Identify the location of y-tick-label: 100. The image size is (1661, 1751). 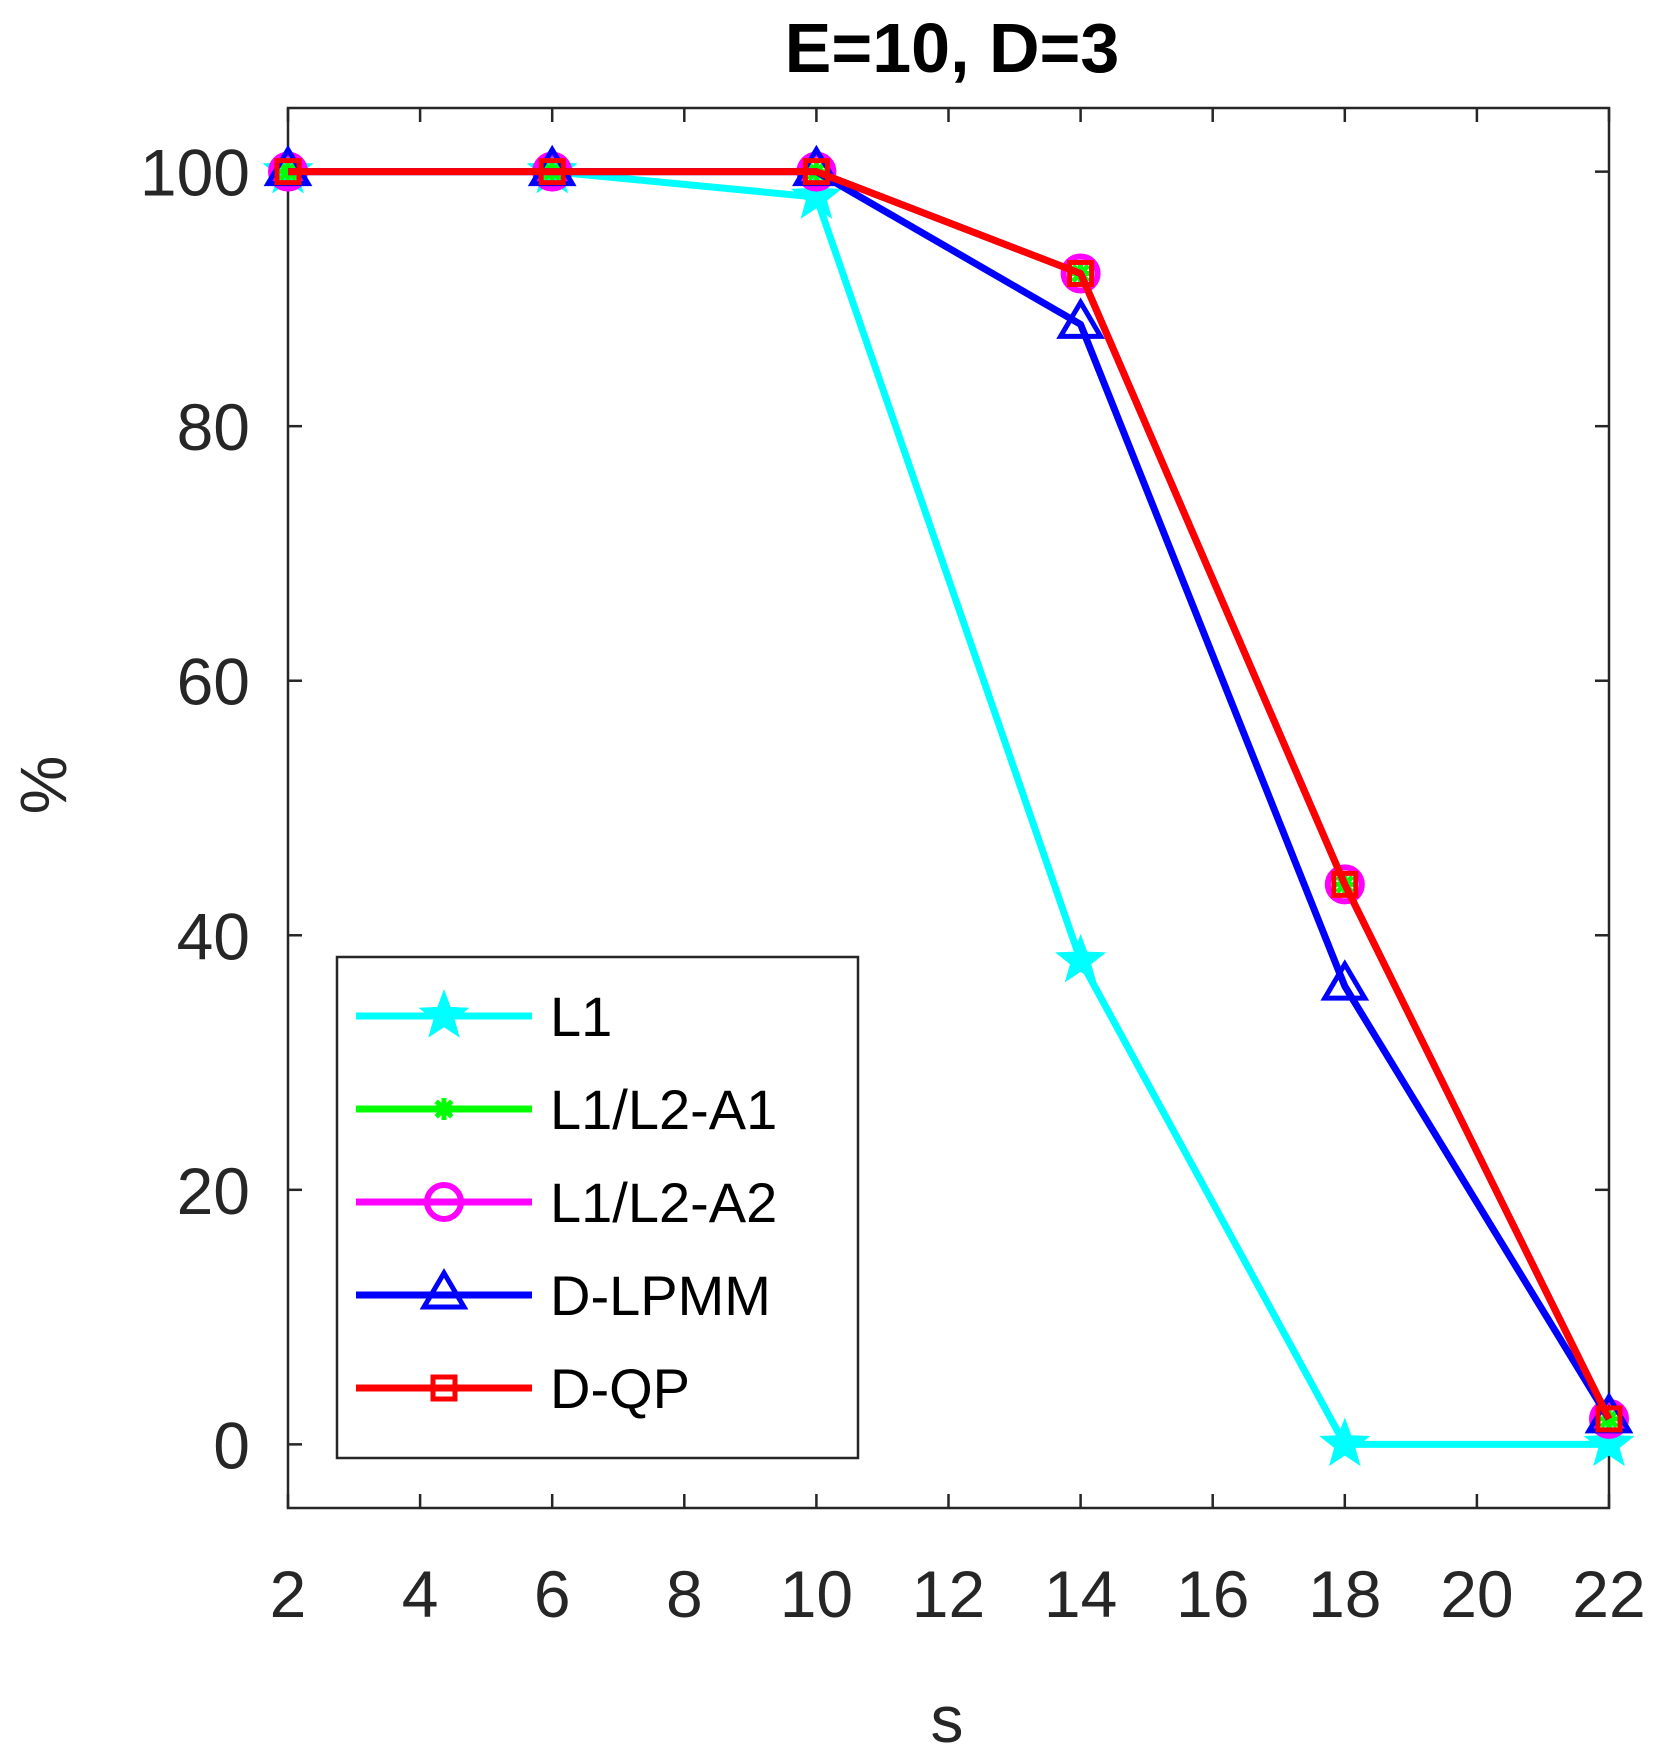
(195, 173).